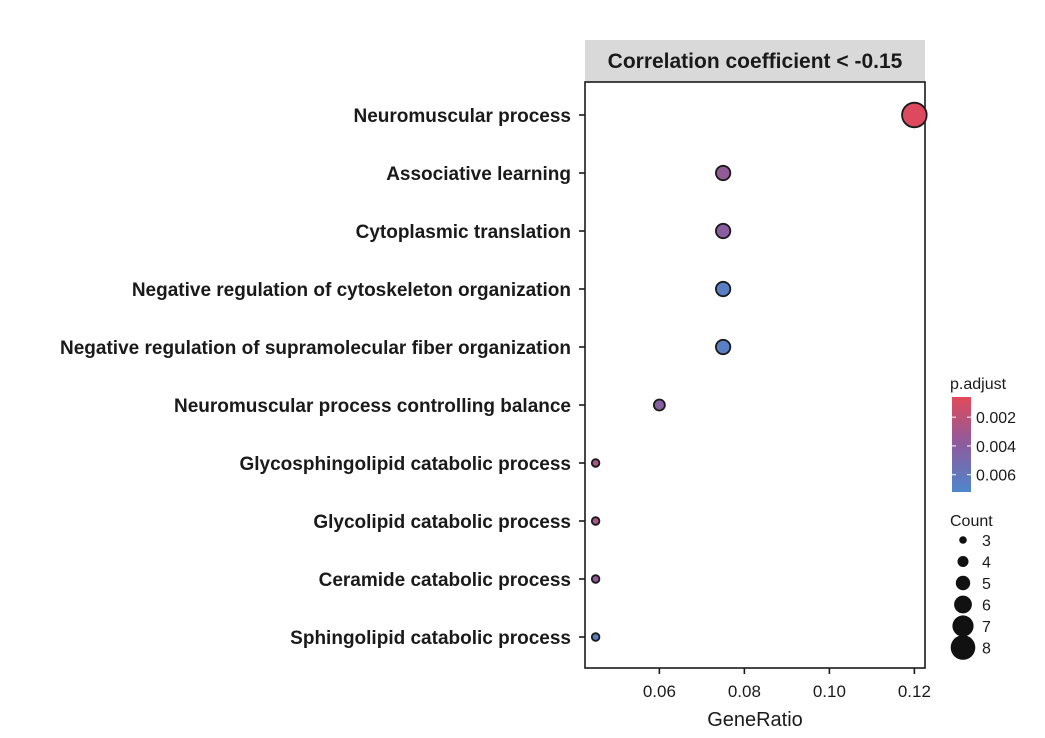  What do you see at coordinates (463, 232) in the screenshot?
I see `y-tick-label: Cytoplasmic translation` at bounding box center [463, 232].